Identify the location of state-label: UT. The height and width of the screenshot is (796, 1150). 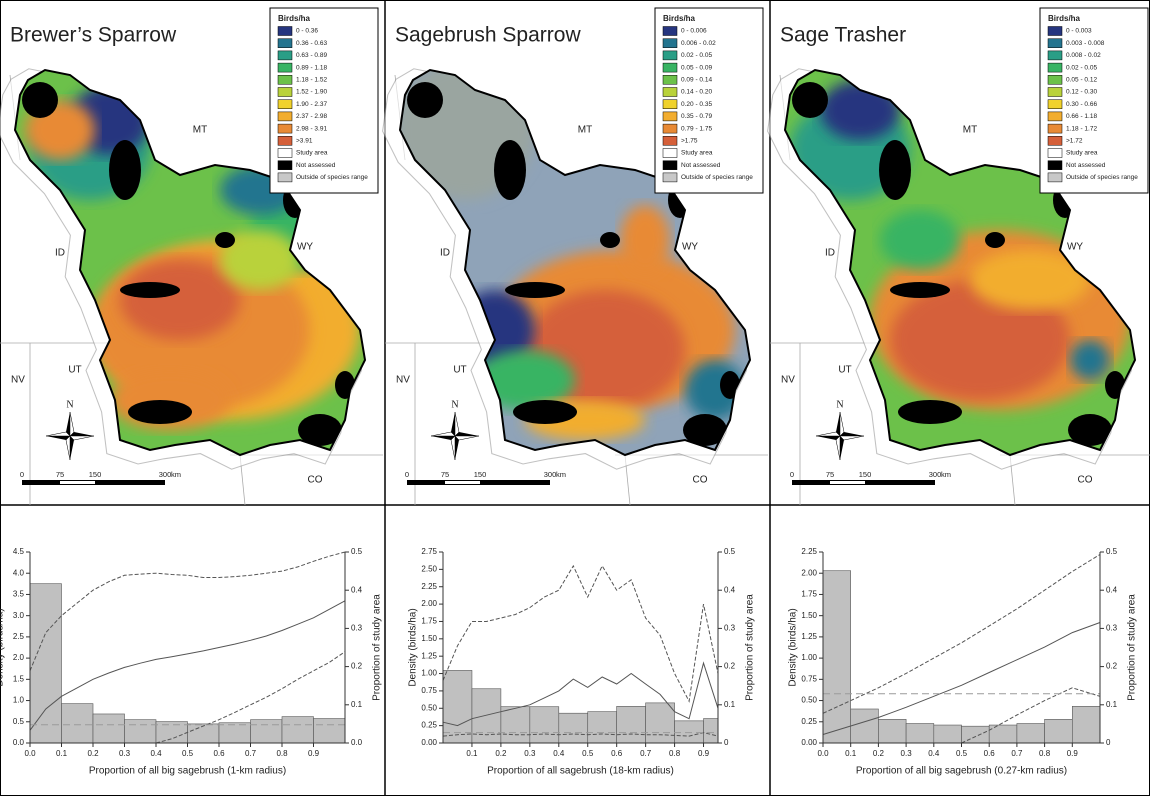
(74, 370).